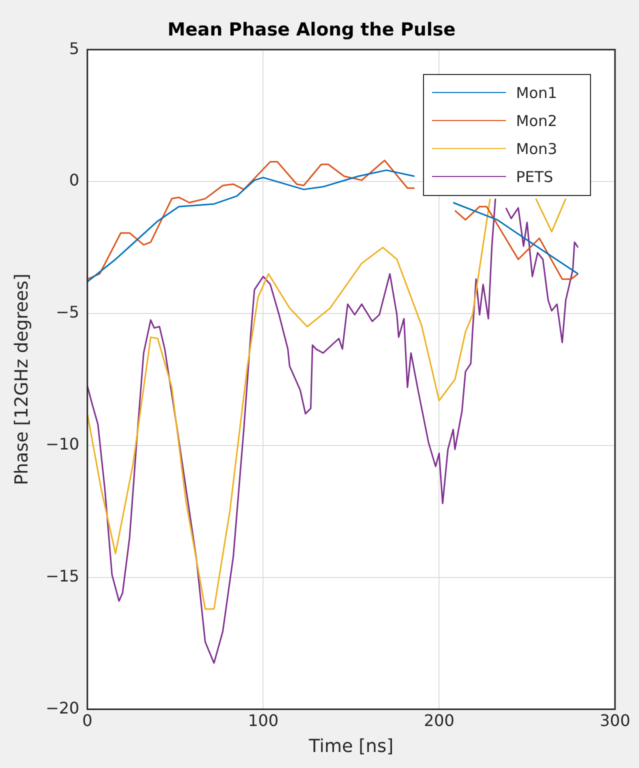 This screenshot has height=768, width=639. What do you see at coordinates (615, 720) in the screenshot?
I see `x-tick-label: 300` at bounding box center [615, 720].